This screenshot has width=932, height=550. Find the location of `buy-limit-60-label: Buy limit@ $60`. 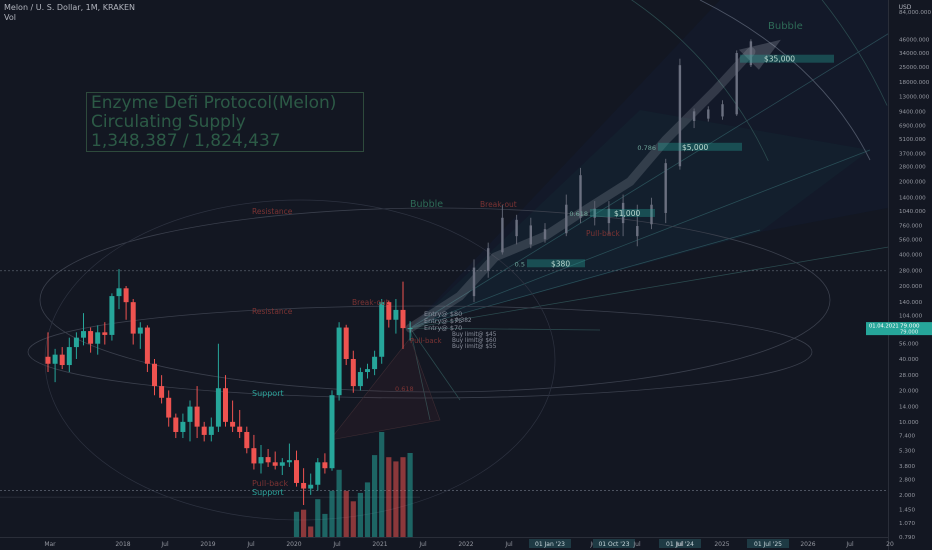

buy-limit-60-label: Buy limit@ $60 is located at coordinates (474, 341).